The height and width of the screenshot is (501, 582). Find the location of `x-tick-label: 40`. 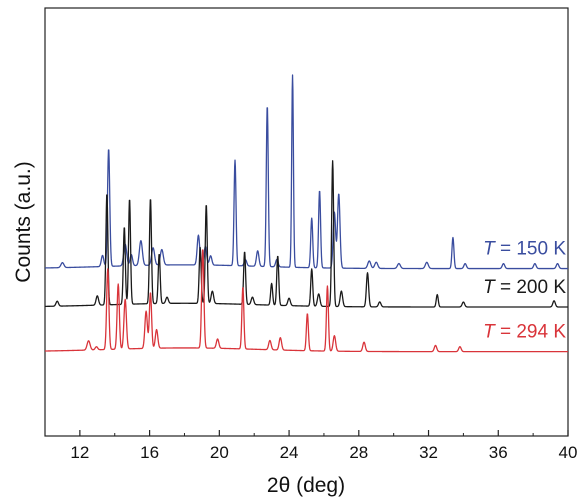

x-tick-label: 40 is located at coordinates (568, 452).